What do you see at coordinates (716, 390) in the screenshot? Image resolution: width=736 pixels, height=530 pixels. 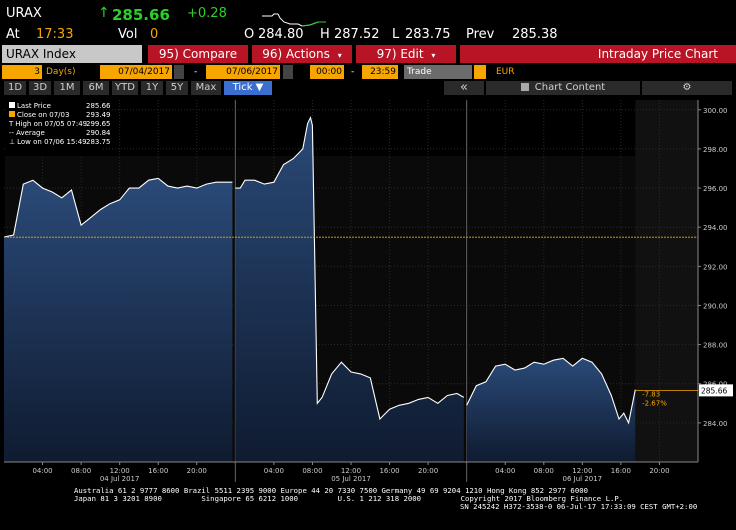 I see `last-price-tag` at bounding box center [716, 390].